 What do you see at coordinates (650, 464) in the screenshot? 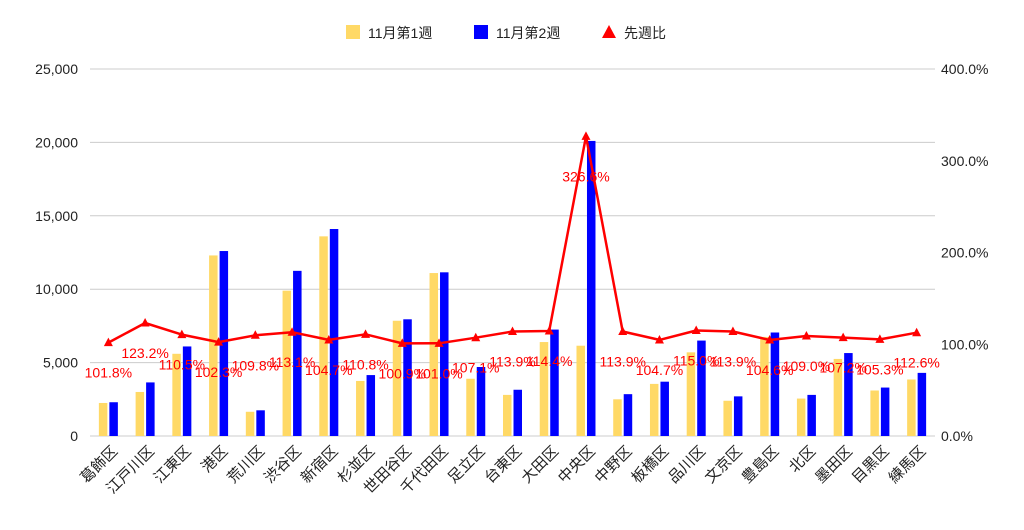
I see `category-label: 板橋区` at bounding box center [650, 464].